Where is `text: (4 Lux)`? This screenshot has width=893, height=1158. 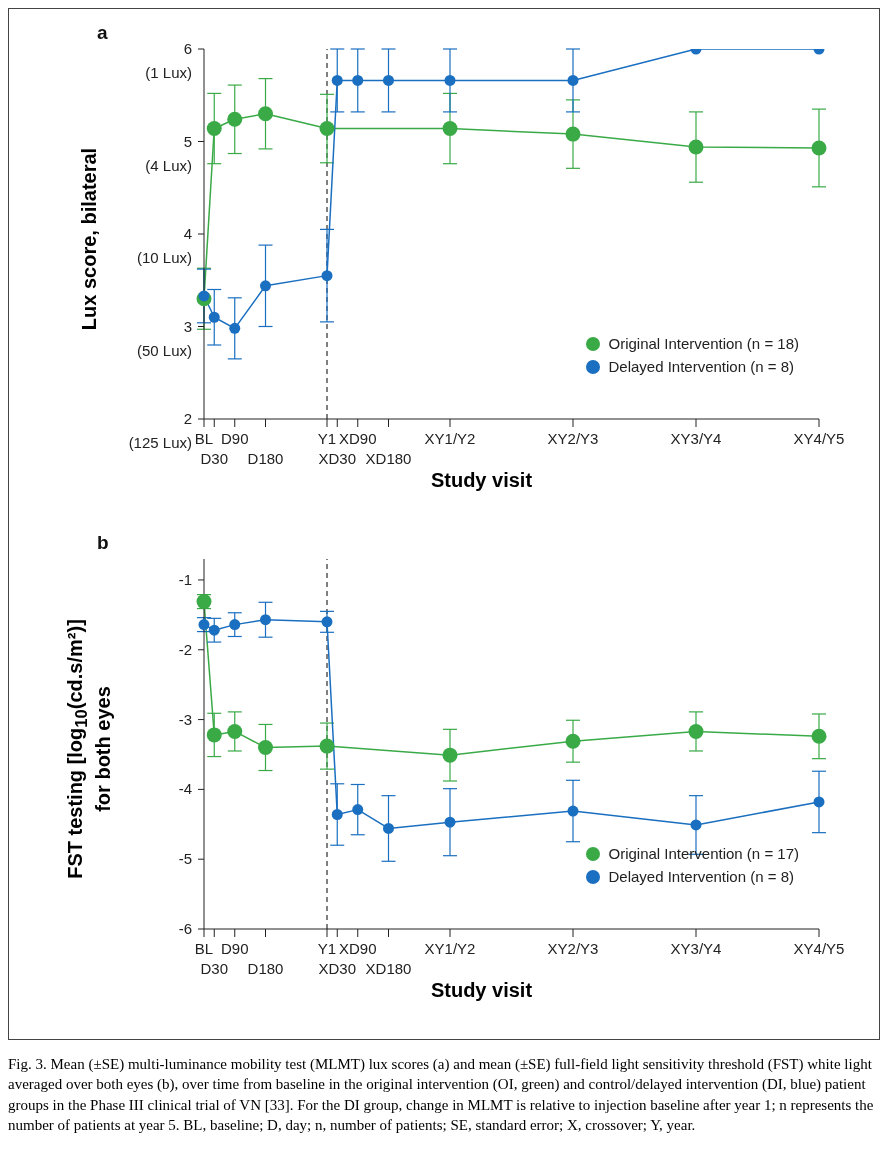
text: (4 Lux) is located at coordinates (168, 165).